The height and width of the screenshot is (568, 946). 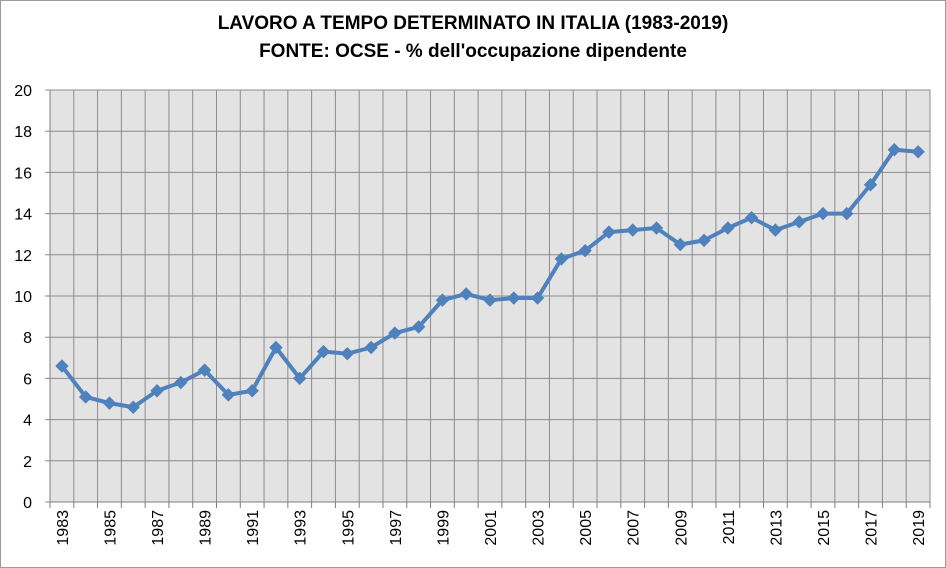 I want to click on x-tick-label: 1983, so click(x=63, y=528).